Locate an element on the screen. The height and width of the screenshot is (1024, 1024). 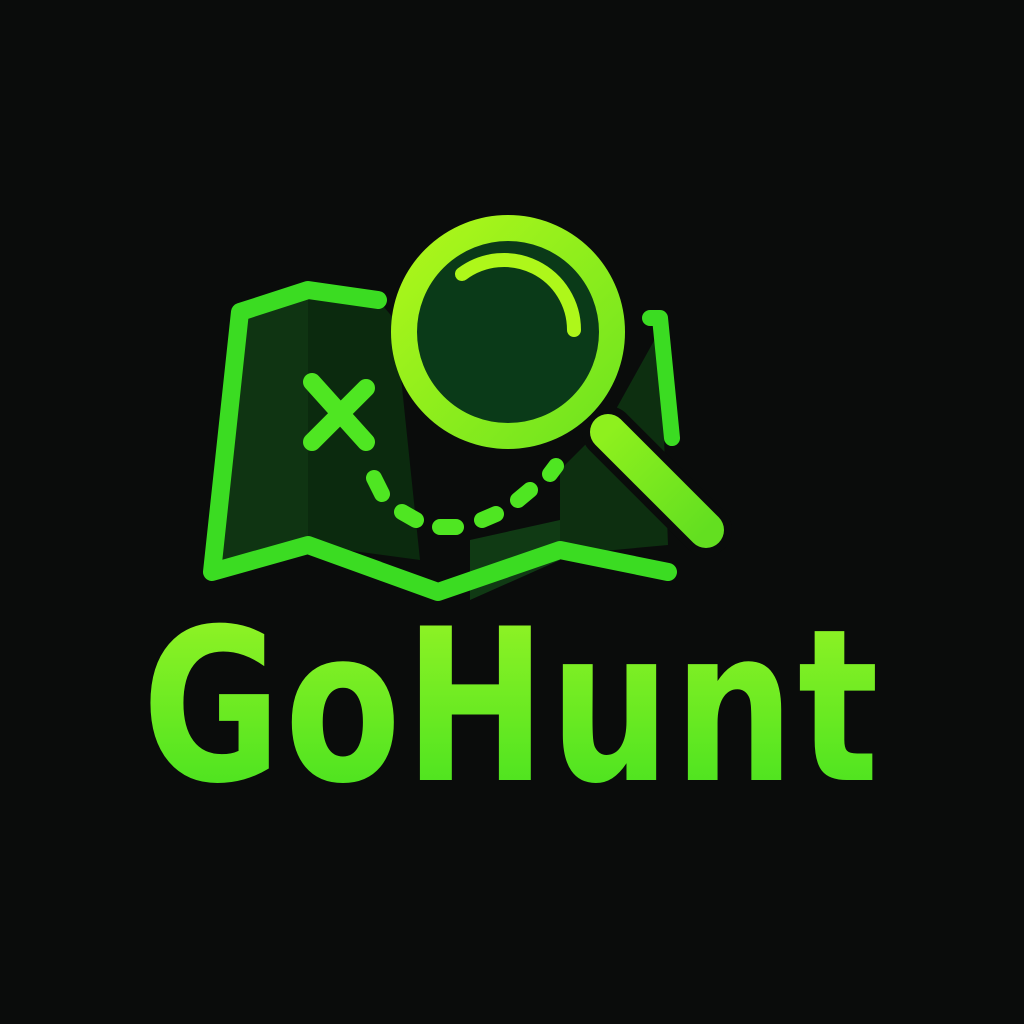
dotted-trail-icon is located at coordinates (465, 496).